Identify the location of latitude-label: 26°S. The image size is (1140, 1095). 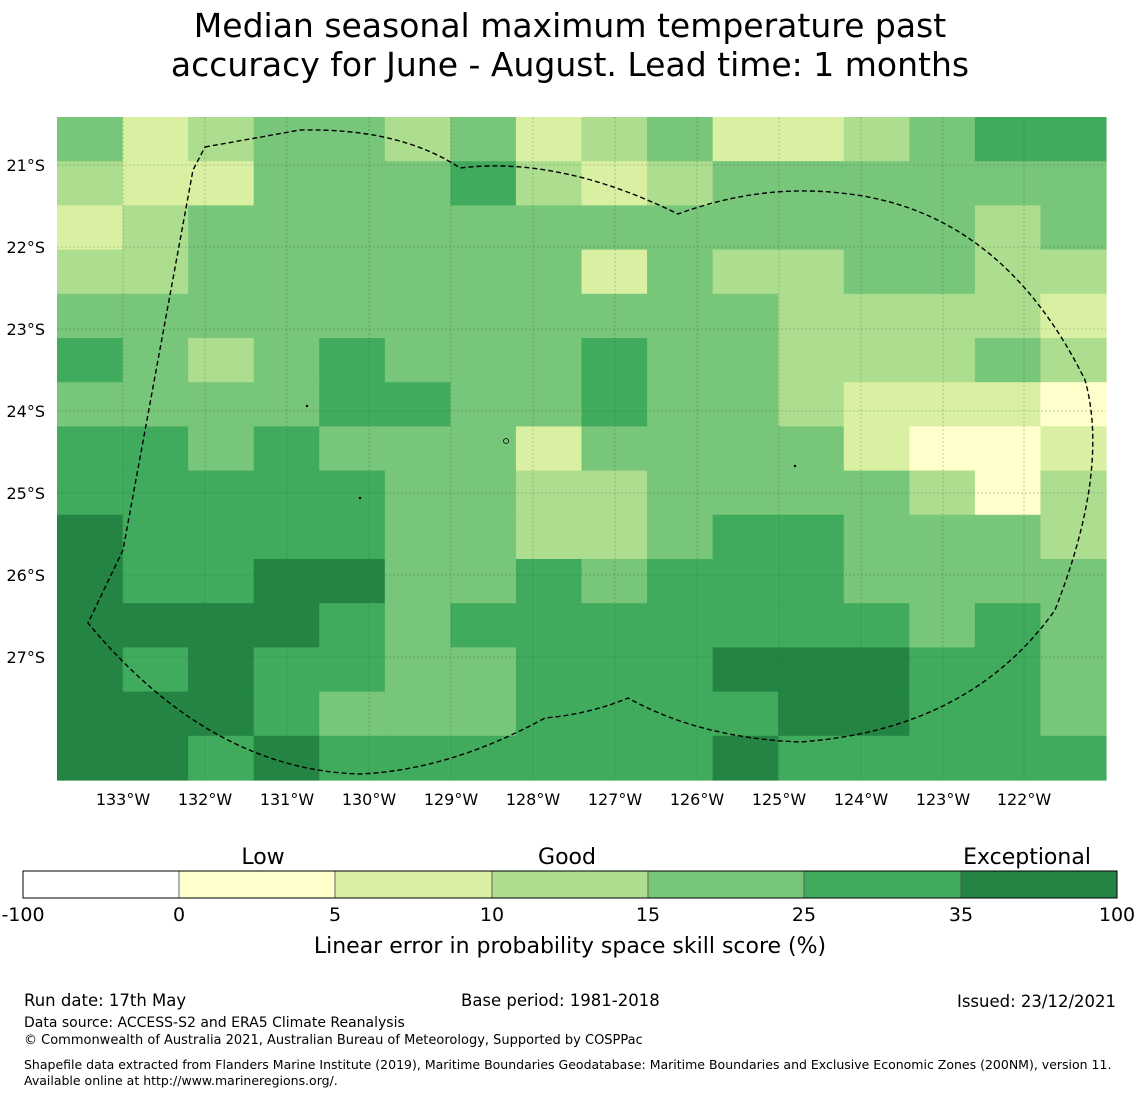
(25, 575).